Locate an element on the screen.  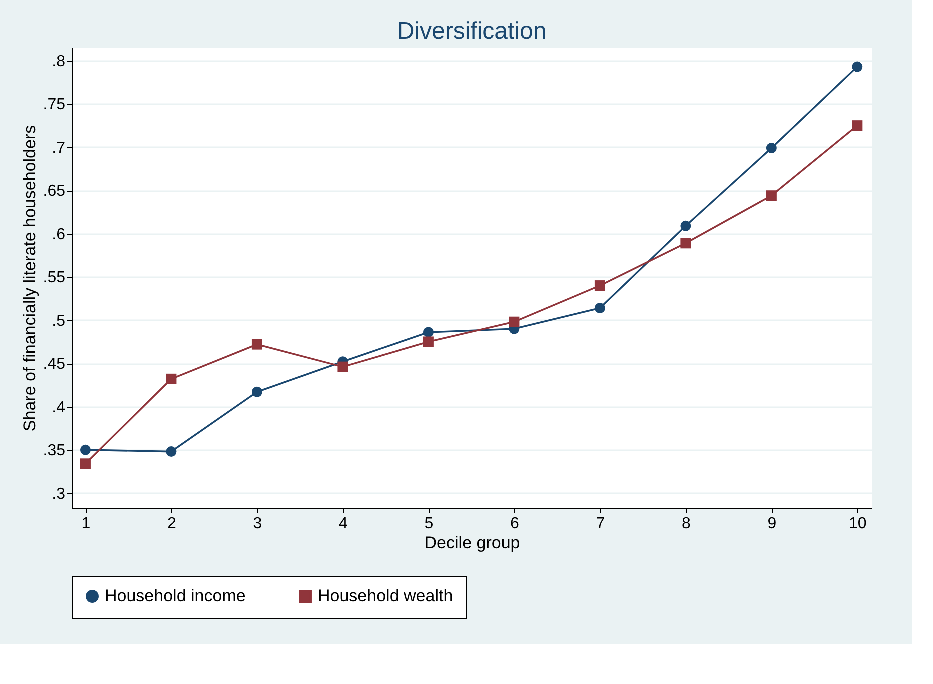
chart-title: Diversification is located at coordinates (472, 31).